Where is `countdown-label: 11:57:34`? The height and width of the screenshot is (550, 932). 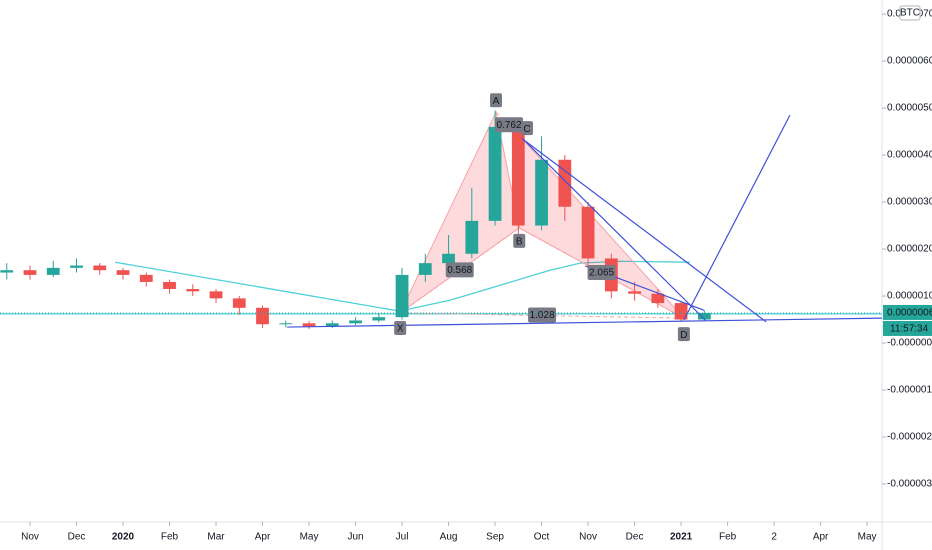 countdown-label: 11:57:34 is located at coordinates (909, 329).